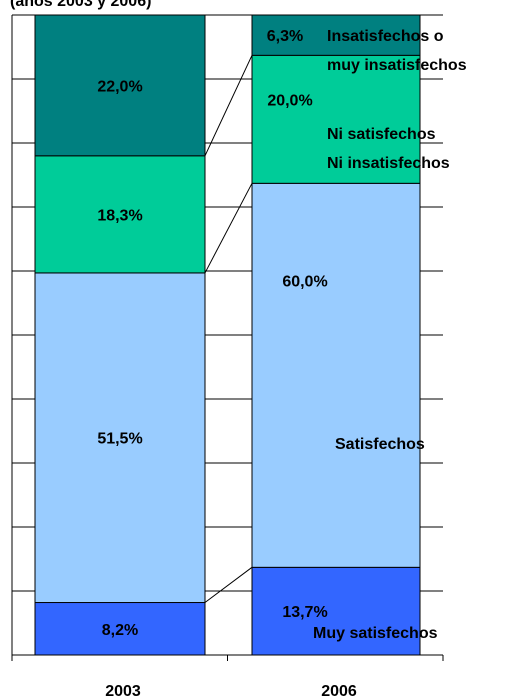 This screenshot has height=700, width=524. Describe the element at coordinates (397, 51) in the screenshot. I see `legend-label: Insatisfechos o muy insatisfechos` at that location.